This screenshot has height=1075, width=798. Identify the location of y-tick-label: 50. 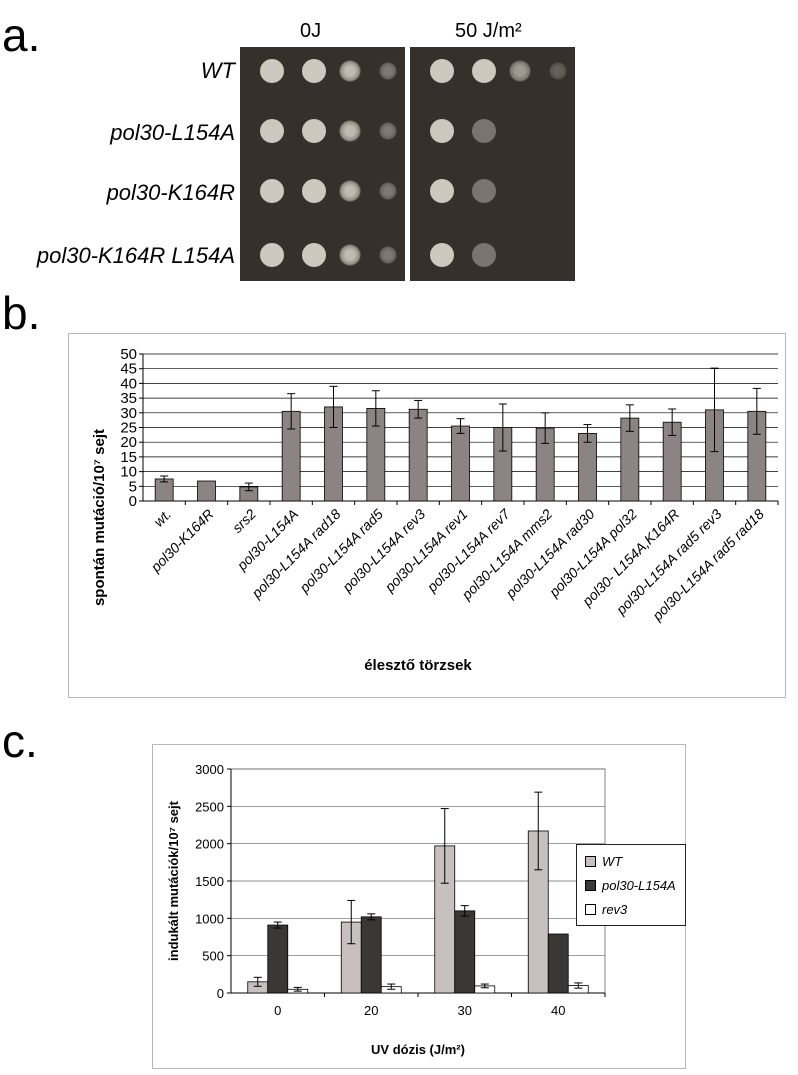
(128, 354).